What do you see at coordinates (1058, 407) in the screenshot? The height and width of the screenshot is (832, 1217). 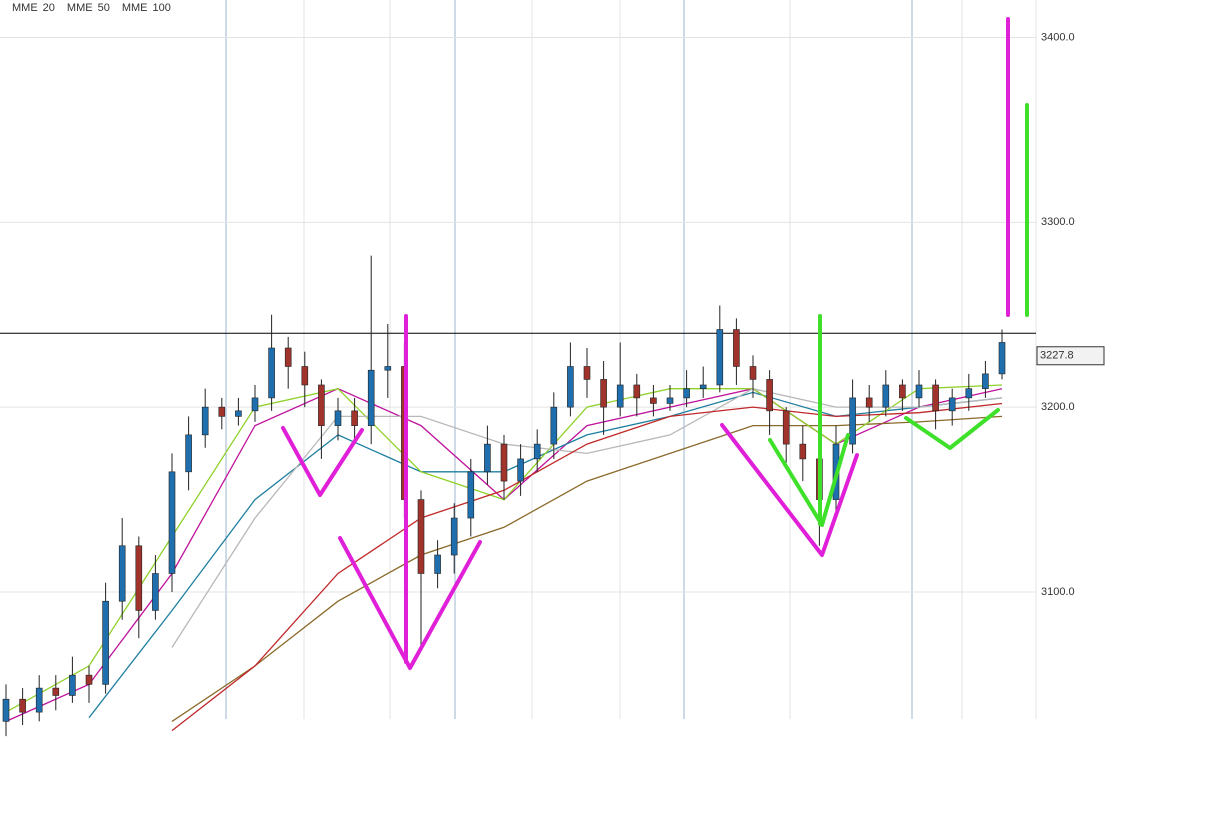 I see `y-tick-label: 3200.0` at bounding box center [1058, 407].